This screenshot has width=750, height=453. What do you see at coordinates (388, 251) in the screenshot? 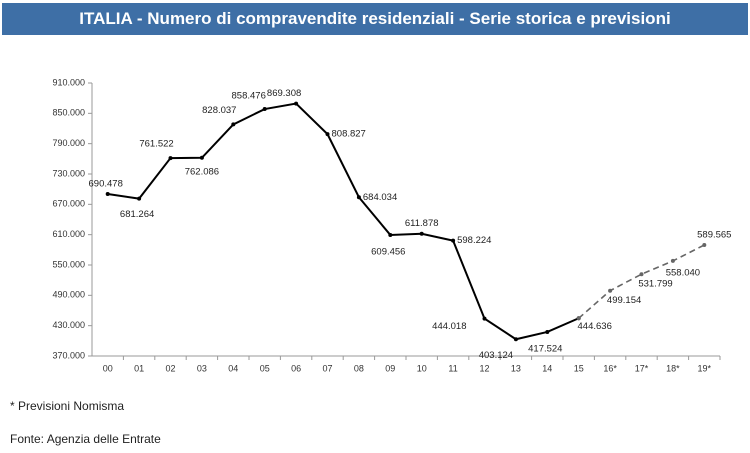
I see `value-label: 609.456` at bounding box center [388, 251].